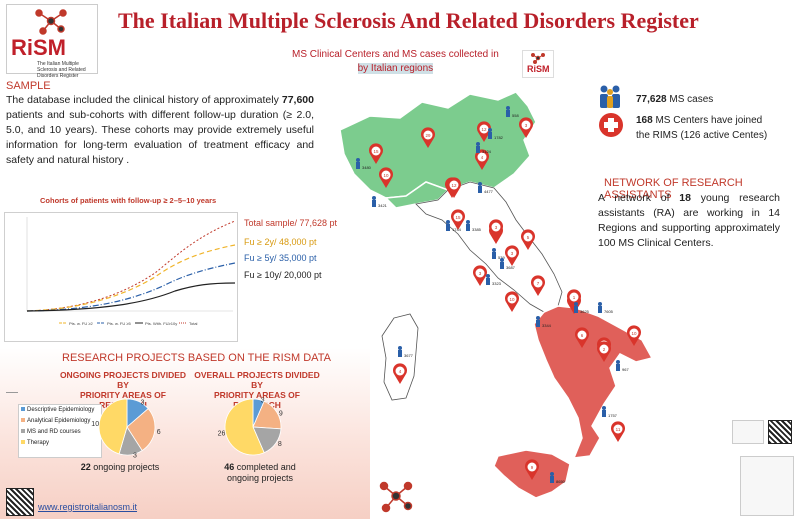 Image resolution: width=800 pixels, height=519 pixels. I want to click on pie2-title-1: OVERALL PROJECTS DIVIDED BY, so click(257, 380).